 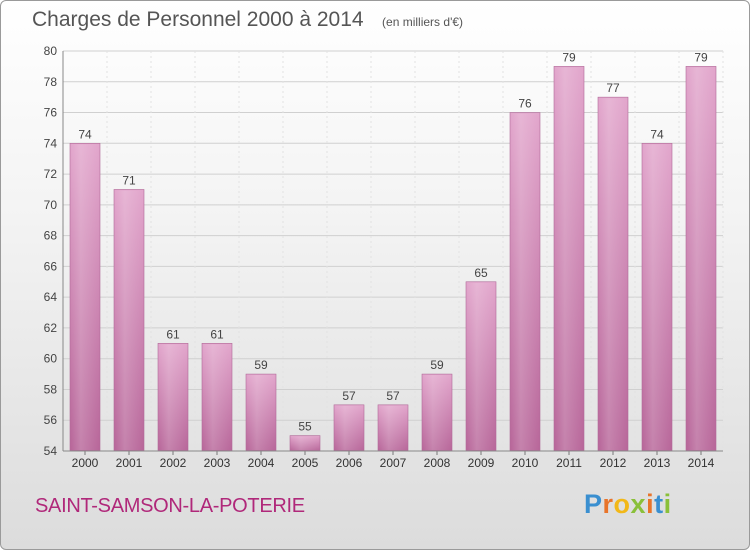 What do you see at coordinates (481, 463) in the screenshot?
I see `x-tick-label: 2009` at bounding box center [481, 463].